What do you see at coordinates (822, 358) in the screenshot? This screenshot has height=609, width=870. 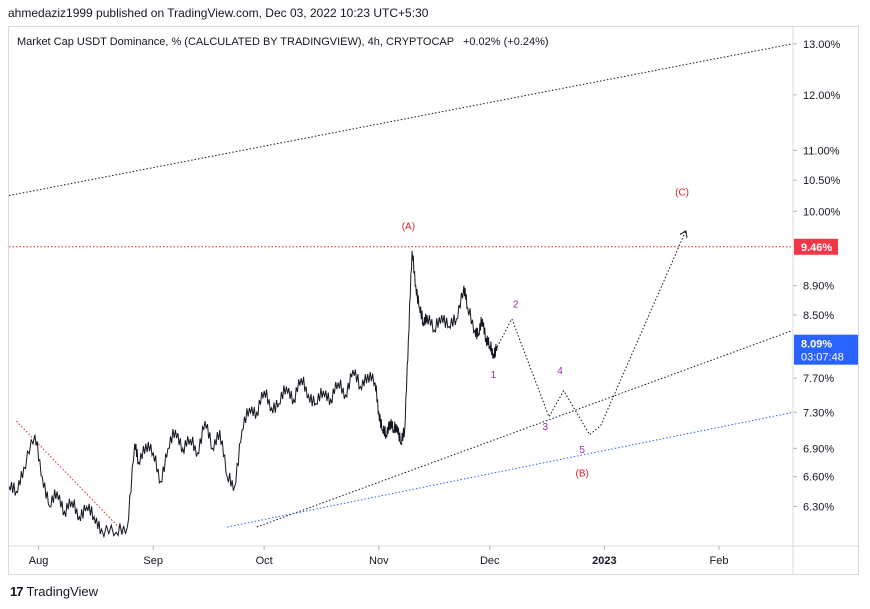 I see `bar-countdown-label: 03:07:48` at bounding box center [822, 358].